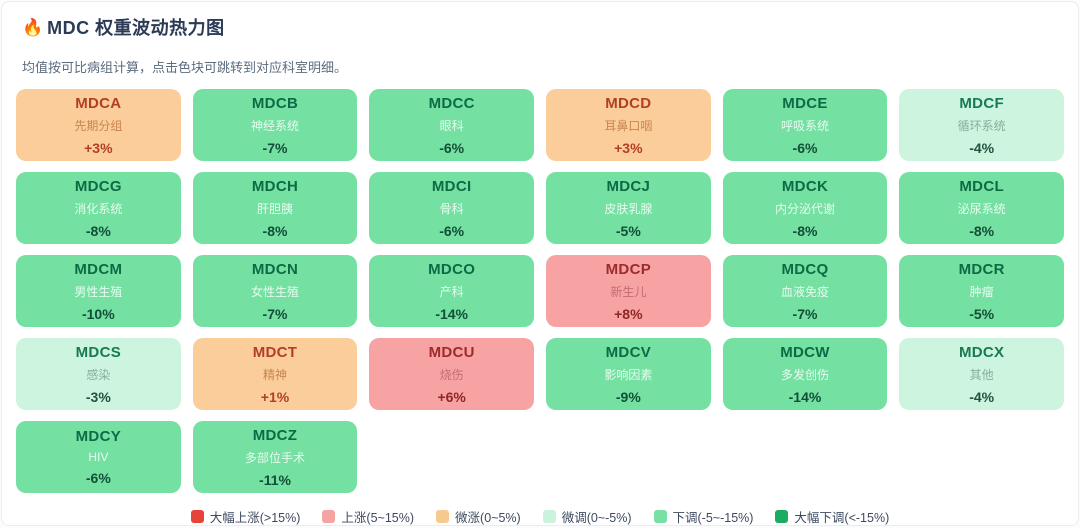  I want to click on mdc-code: MDCD, so click(628, 103).